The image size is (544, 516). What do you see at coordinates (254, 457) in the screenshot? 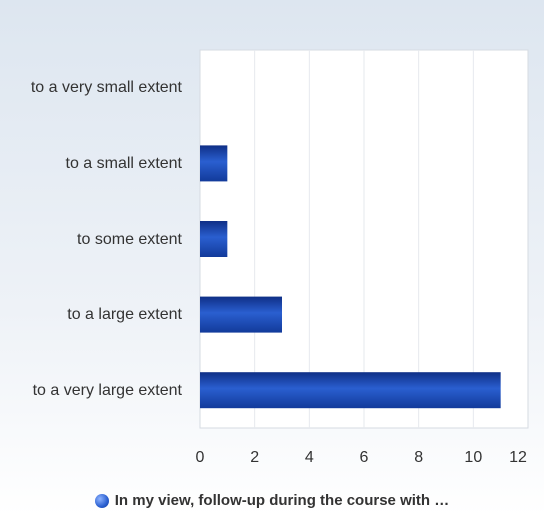
I see `x-tick-label: 2` at bounding box center [254, 457].